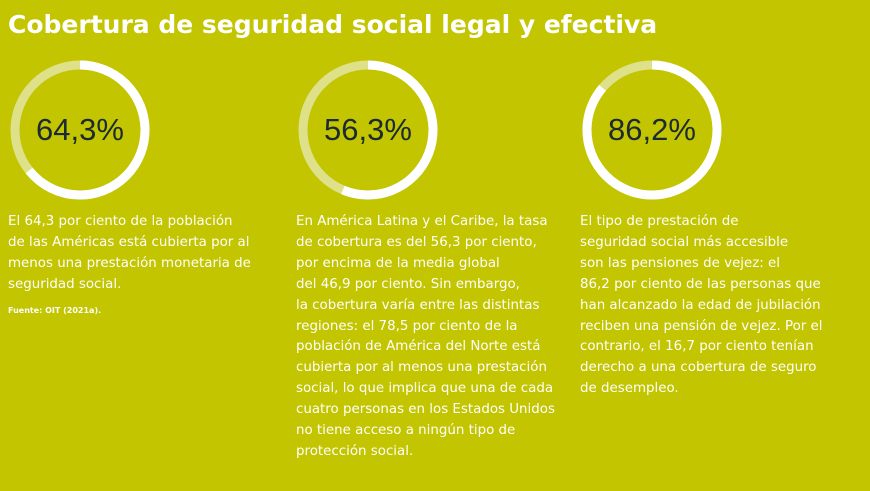 This screenshot has width=870, height=491. I want to click on donut-value-label: 86,2%, so click(652, 129).